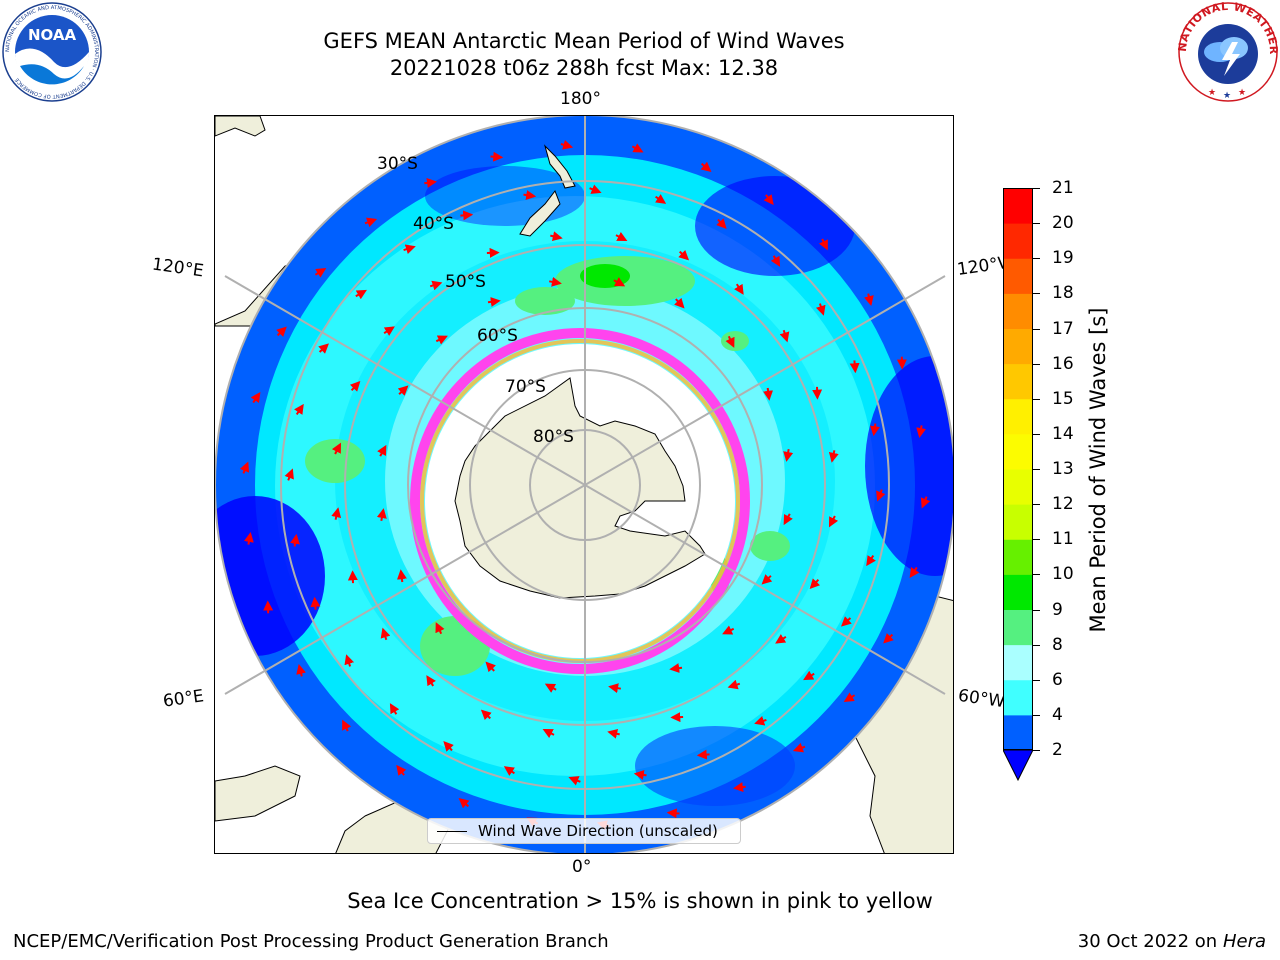 This screenshot has width=1280, height=960. Describe the element at coordinates (1098, 470) in the screenshot. I see `colorbar-label: Mean Period of Wind Waves [s]` at that location.